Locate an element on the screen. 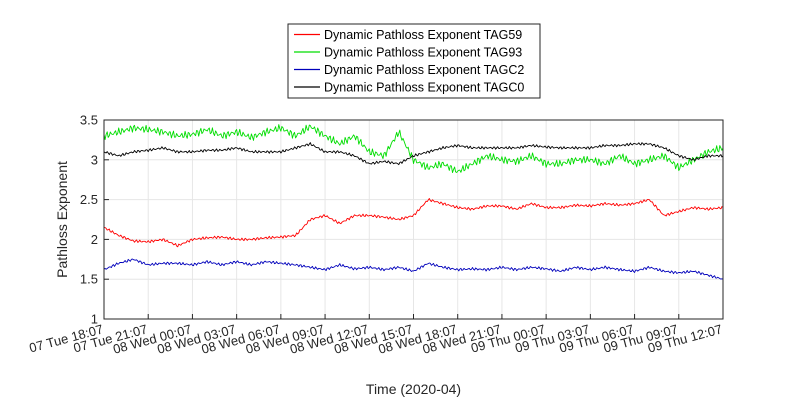 Image resolution: width=800 pixels, height=400 pixels. y-tick-label: 2.5 is located at coordinates (89, 199).